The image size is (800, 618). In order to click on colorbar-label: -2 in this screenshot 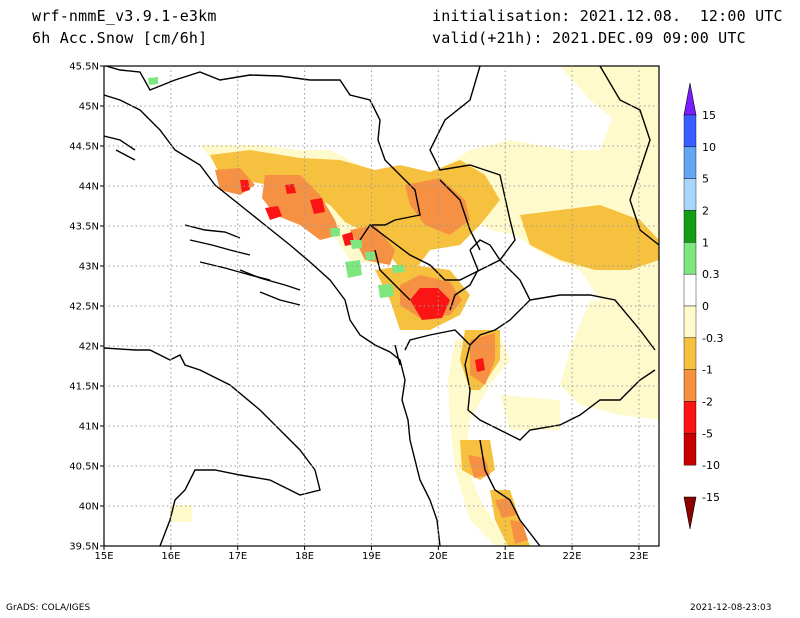, I will do `click(707, 402)`.